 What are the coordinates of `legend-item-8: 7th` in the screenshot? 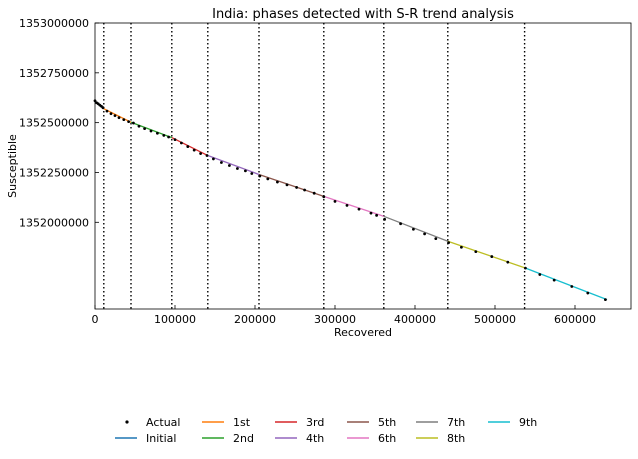 It's located at (440, 422).